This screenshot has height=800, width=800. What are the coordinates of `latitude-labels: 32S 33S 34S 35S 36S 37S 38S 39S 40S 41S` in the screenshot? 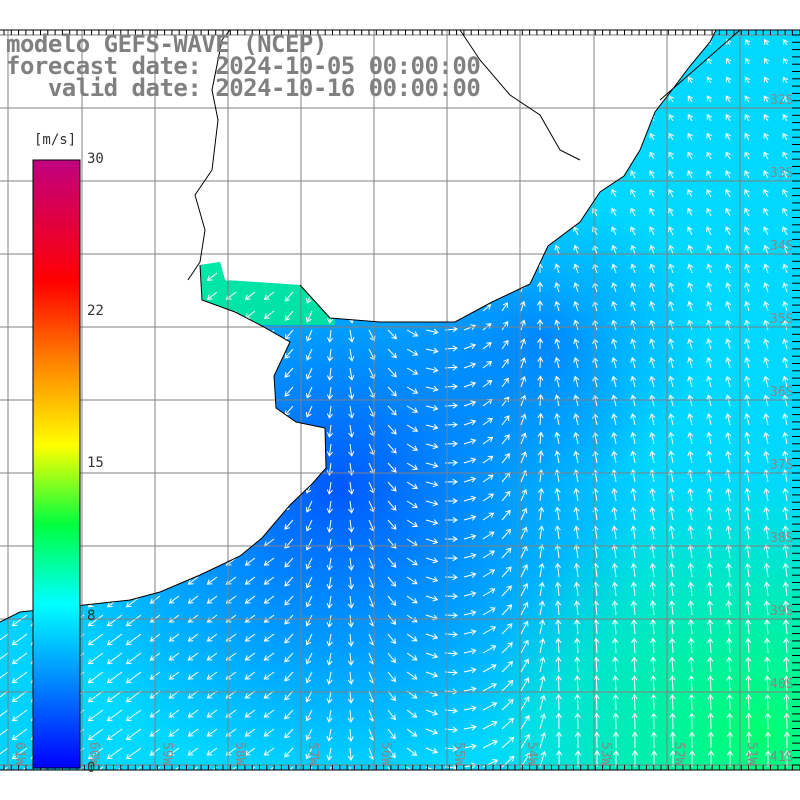 It's located at (781, 429).